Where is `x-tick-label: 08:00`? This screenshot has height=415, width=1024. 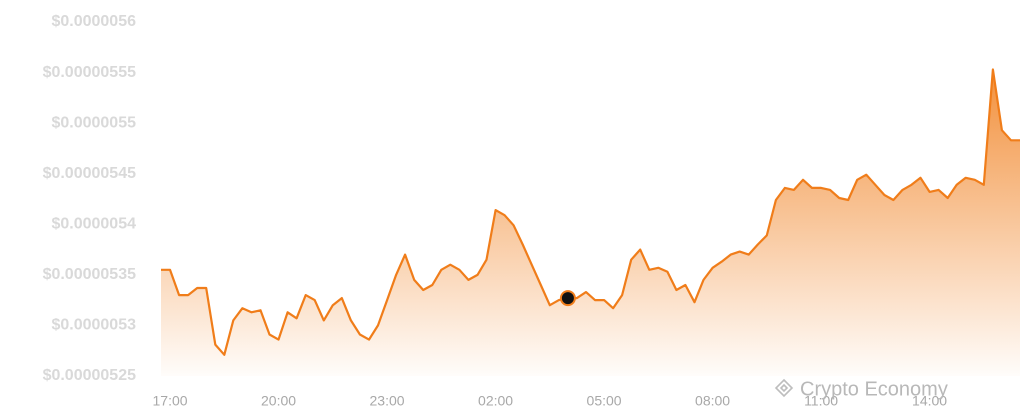 x-tick-label: 08:00 is located at coordinates (712, 401).